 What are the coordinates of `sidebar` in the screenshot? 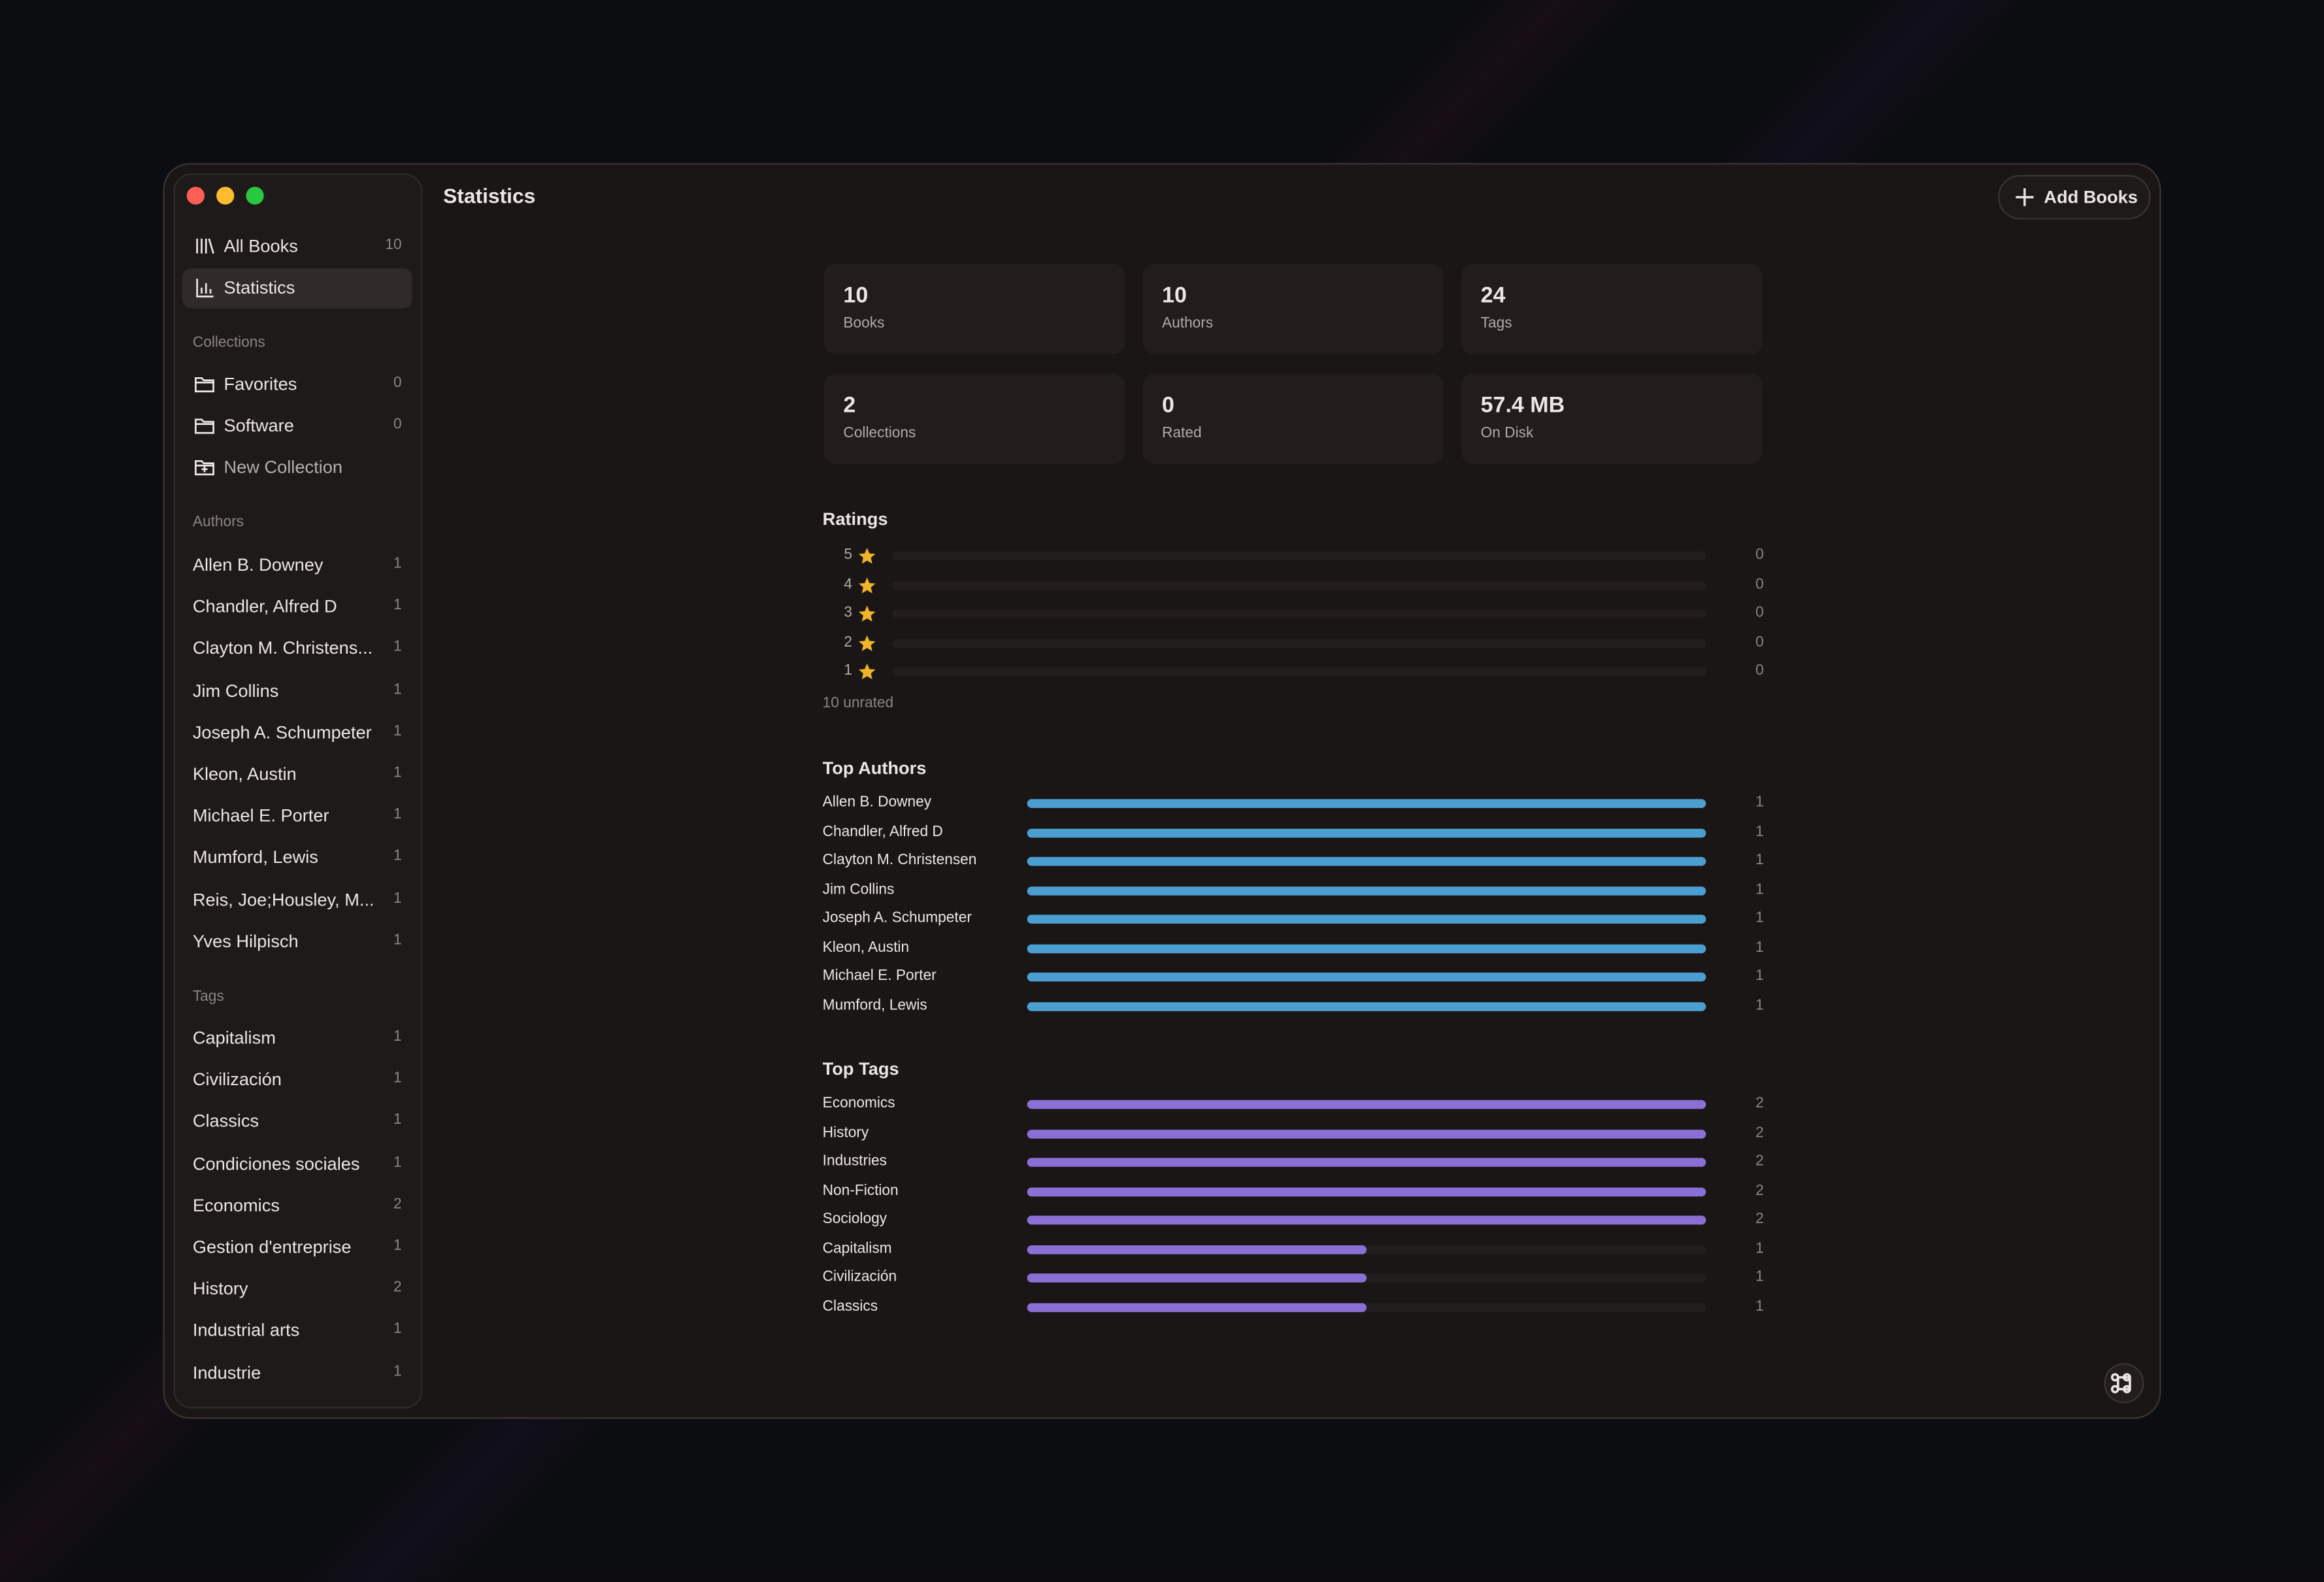 It's located at (298, 791).